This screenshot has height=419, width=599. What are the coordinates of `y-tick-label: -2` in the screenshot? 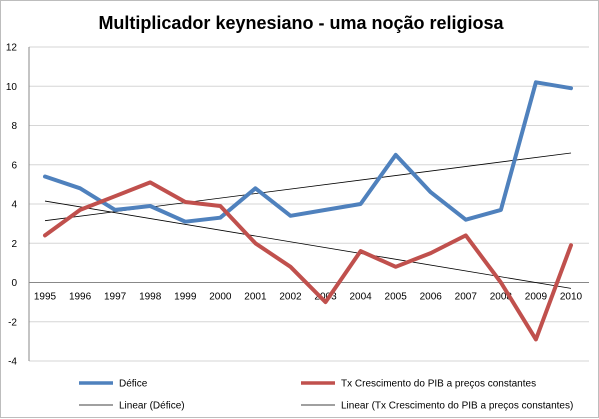 It's located at (12, 322).